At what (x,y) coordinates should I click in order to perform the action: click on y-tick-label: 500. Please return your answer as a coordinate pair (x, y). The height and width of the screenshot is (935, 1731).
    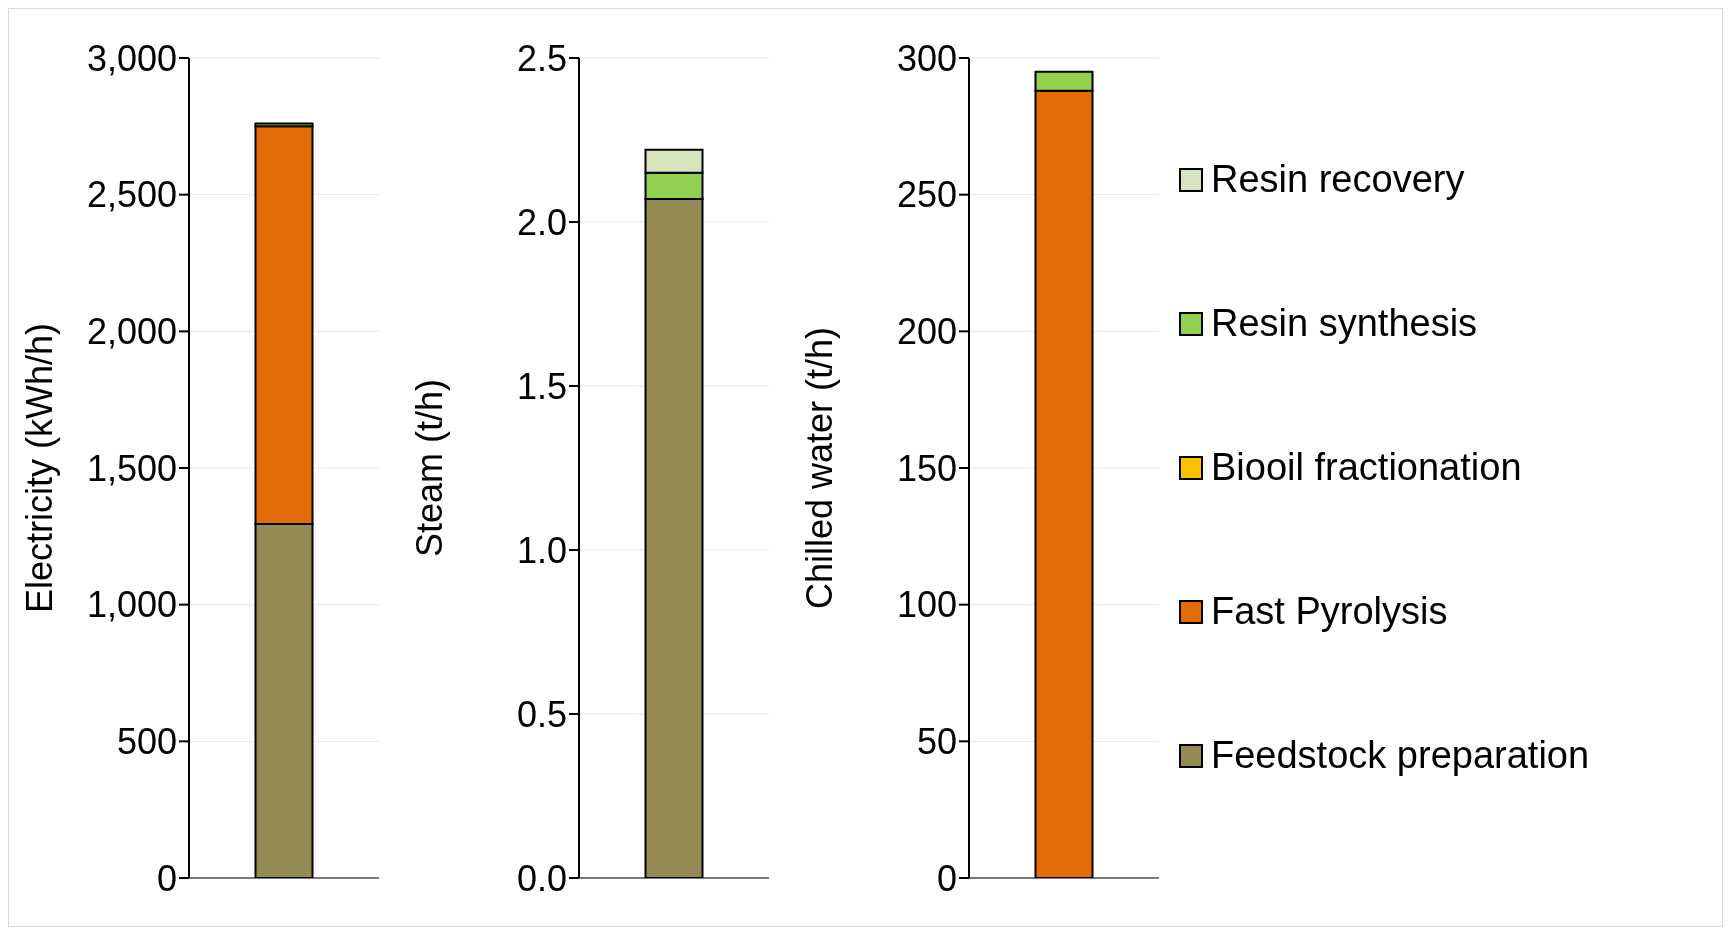
    Looking at the image, I should click on (146, 741).